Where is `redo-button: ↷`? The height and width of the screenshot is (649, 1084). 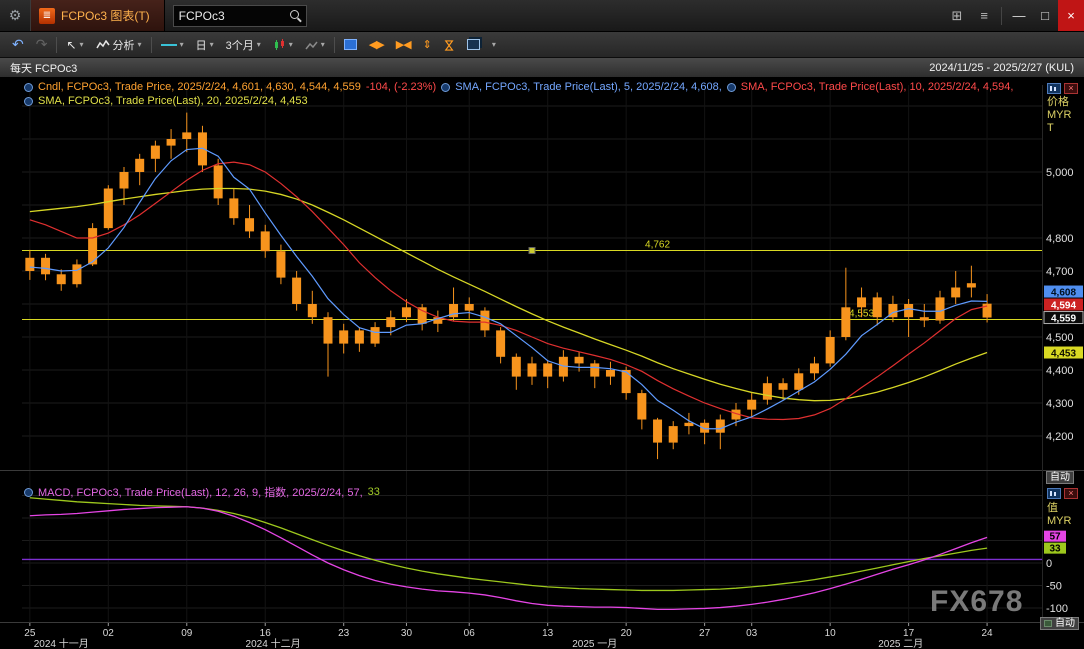 redo-button: ↷ is located at coordinates (42, 45).